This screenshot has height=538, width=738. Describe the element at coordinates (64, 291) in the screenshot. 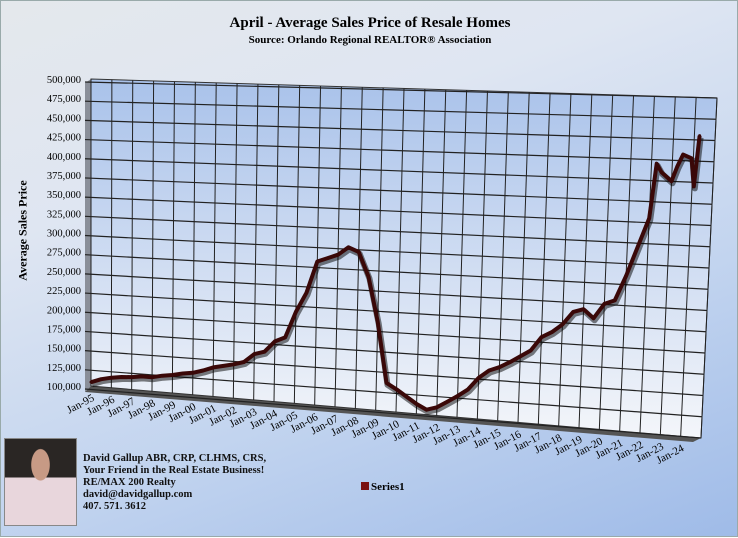

I see `y-tick-label: 225,000` at that location.